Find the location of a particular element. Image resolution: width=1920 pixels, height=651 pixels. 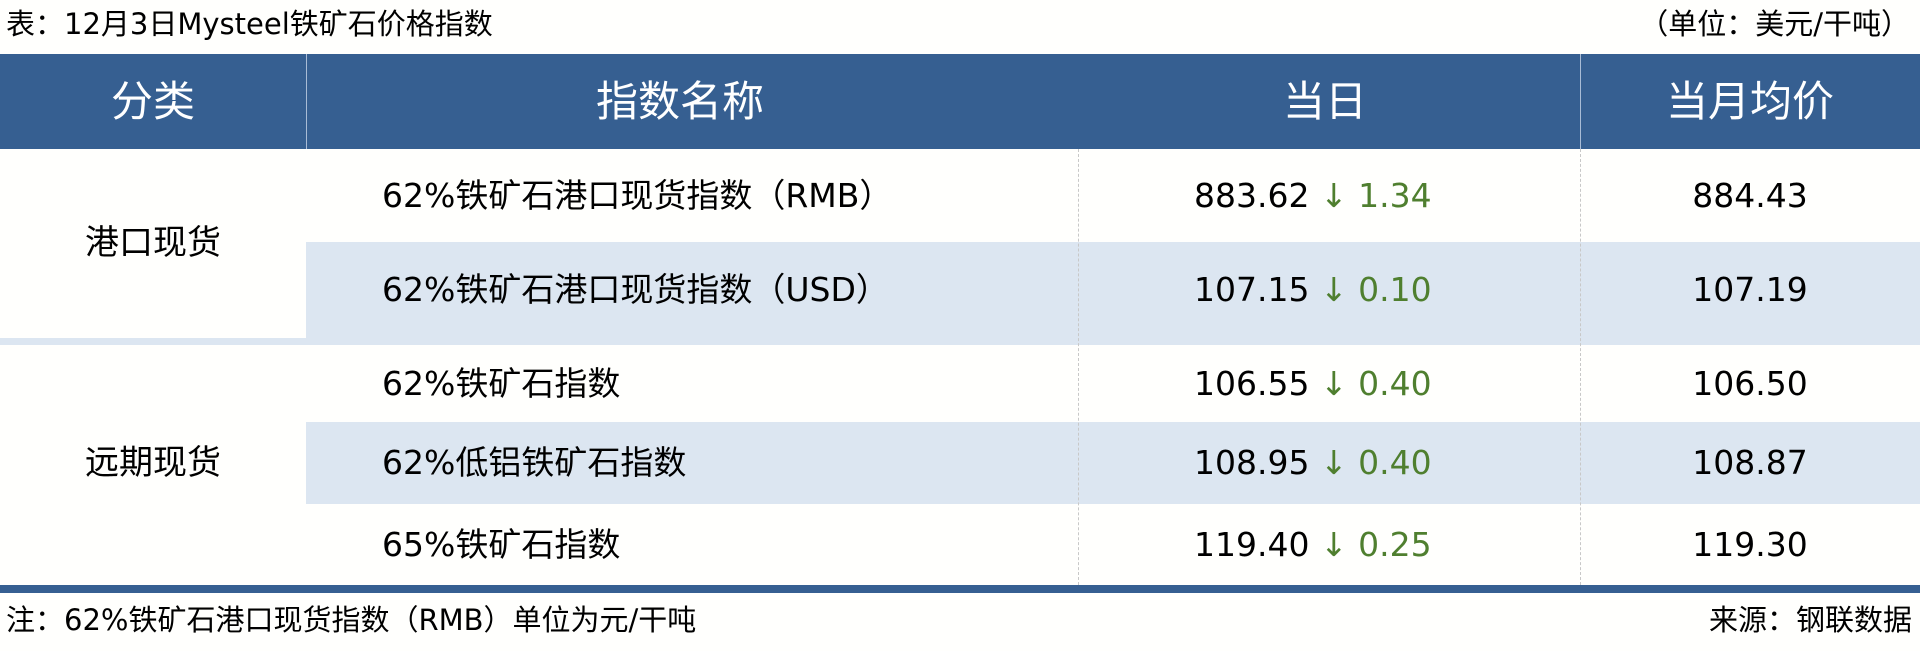

change-value: 1.34 is located at coordinates (1395, 195).